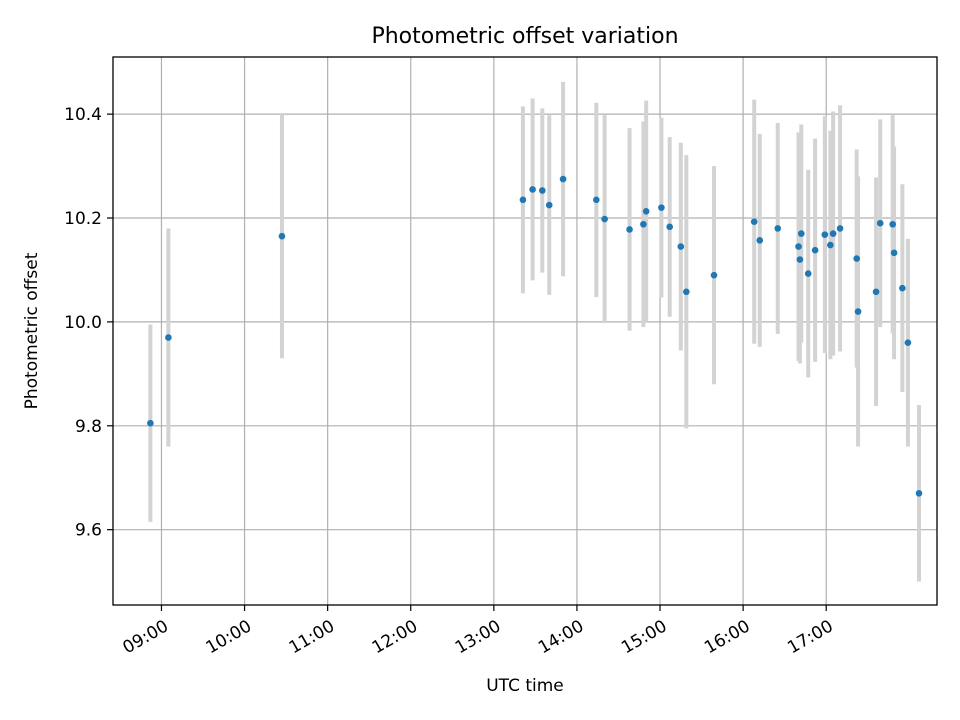 The height and width of the screenshot is (720, 960). I want to click on x-tick-label: 10:00, so click(229, 637).